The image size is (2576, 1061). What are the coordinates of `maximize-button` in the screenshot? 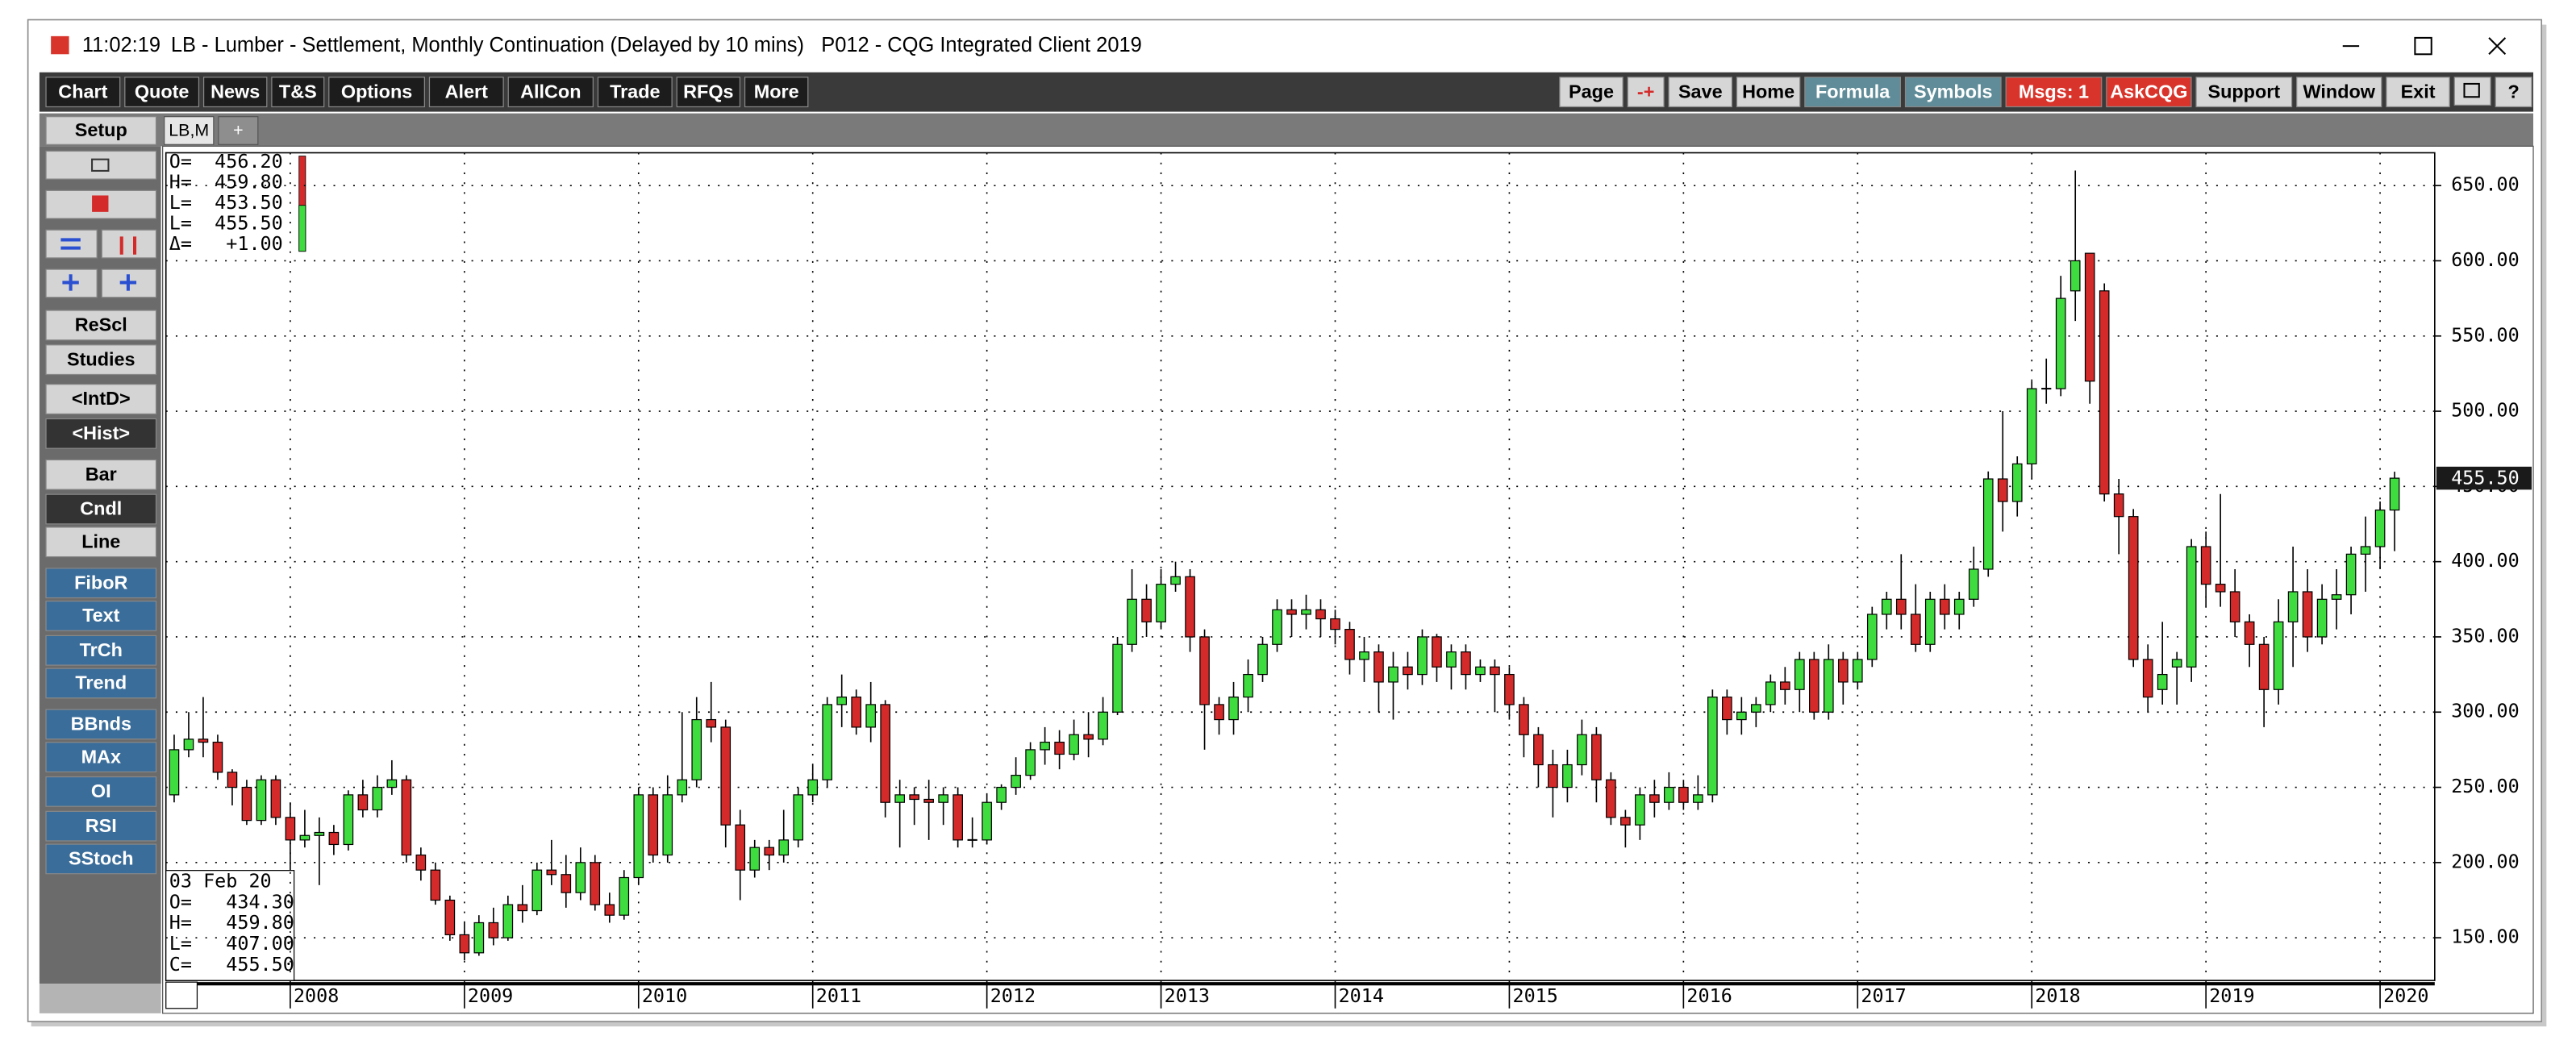 It's located at (2423, 46).